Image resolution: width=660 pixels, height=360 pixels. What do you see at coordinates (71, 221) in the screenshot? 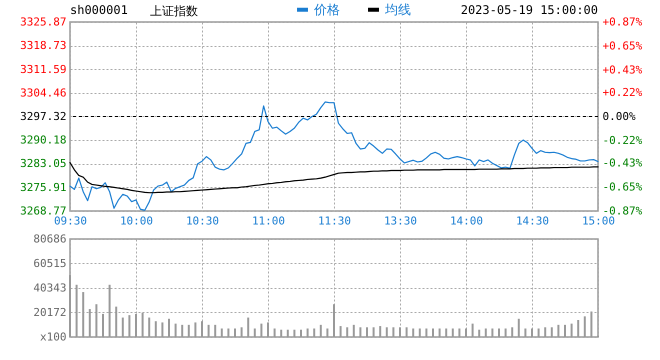
I see `x-tick-label: 09:30` at bounding box center [71, 221].